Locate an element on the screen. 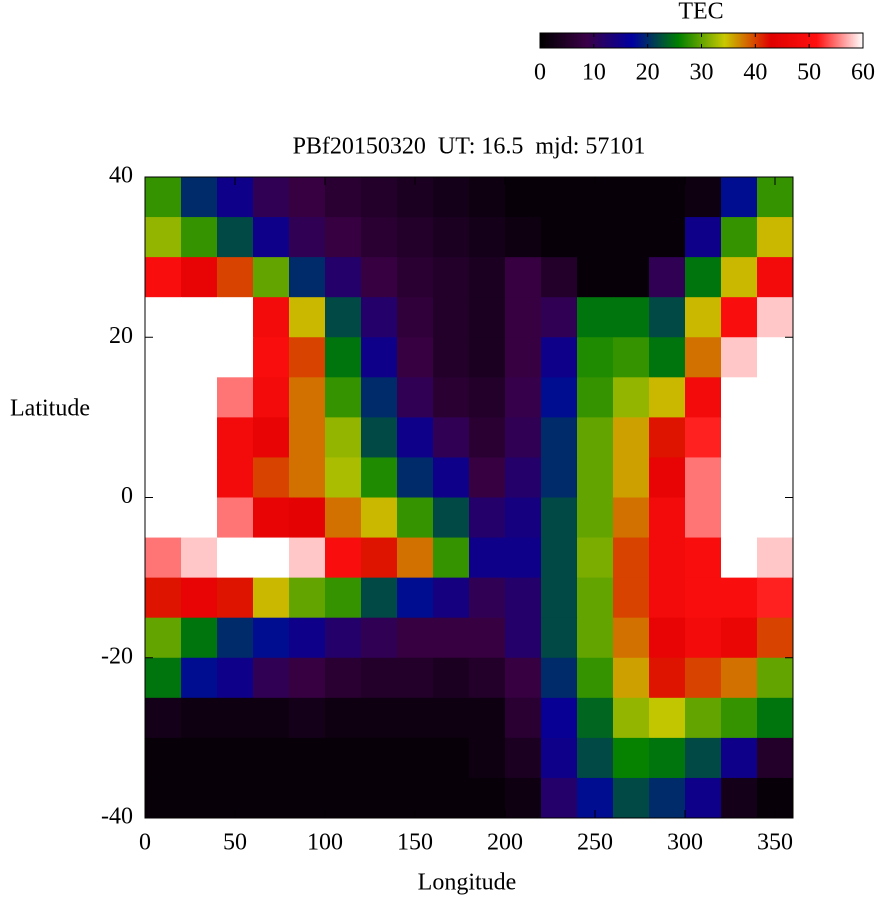 The width and height of the screenshot is (878, 900). colorbar-tick-label: 60 is located at coordinates (863, 73).